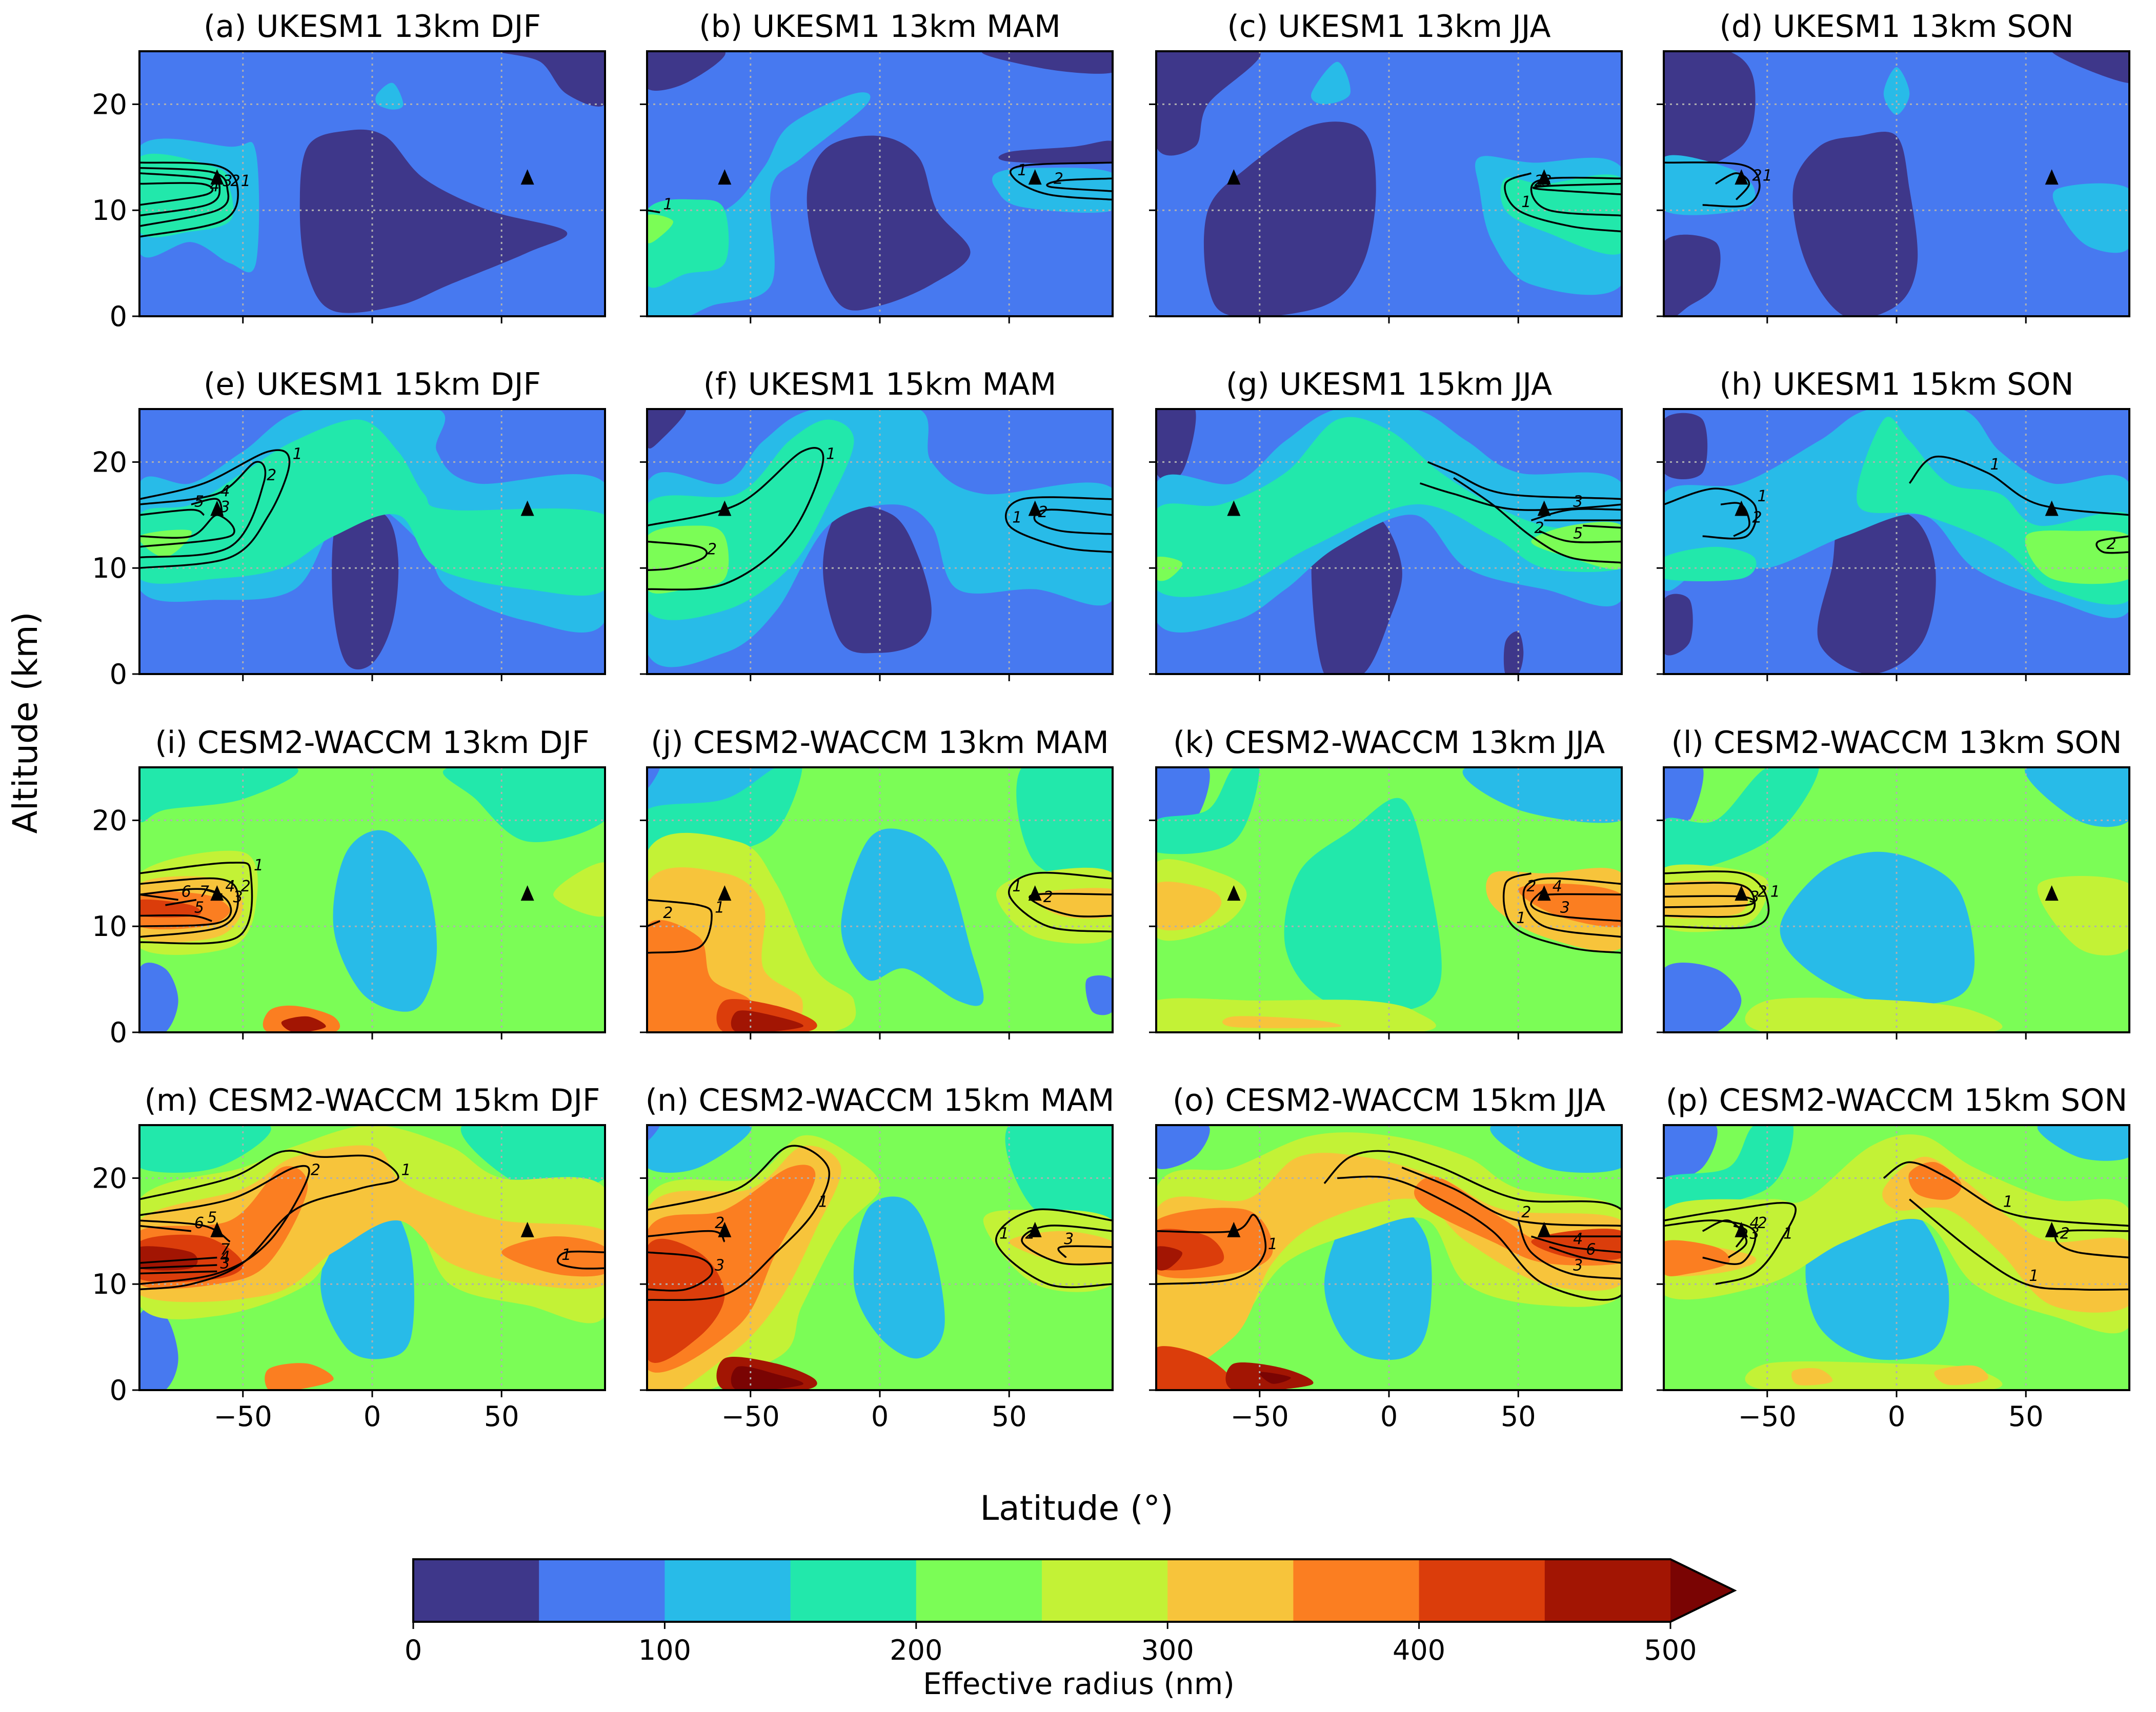 This screenshot has width=2156, height=1712. I want to click on panel-title: (g) UKESM1 15km JJA, so click(1389, 384).